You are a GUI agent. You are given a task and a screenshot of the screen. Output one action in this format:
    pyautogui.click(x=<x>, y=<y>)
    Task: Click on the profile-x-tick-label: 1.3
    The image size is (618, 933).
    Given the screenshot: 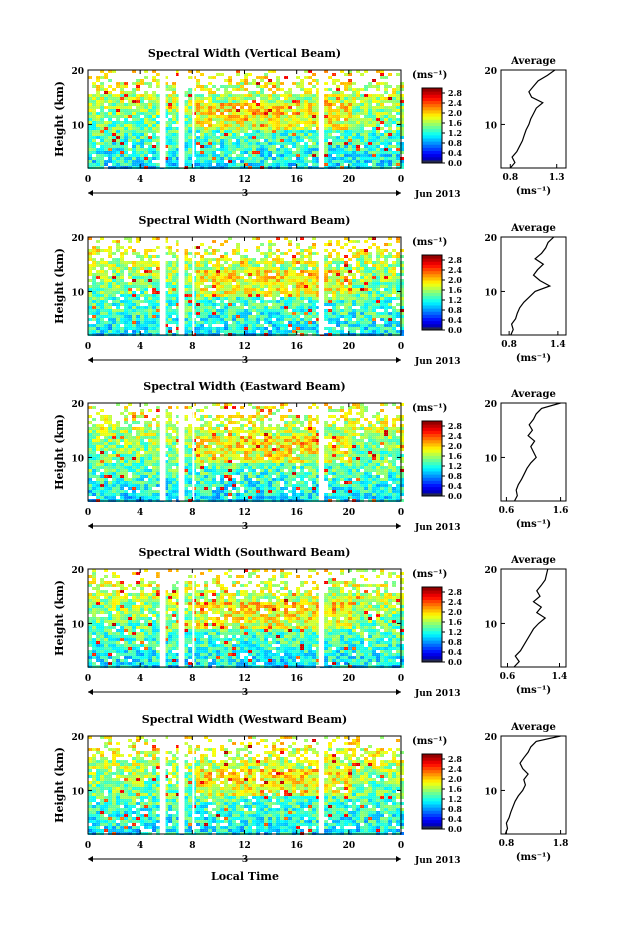 What is the action you would take?
    pyautogui.click(x=557, y=178)
    